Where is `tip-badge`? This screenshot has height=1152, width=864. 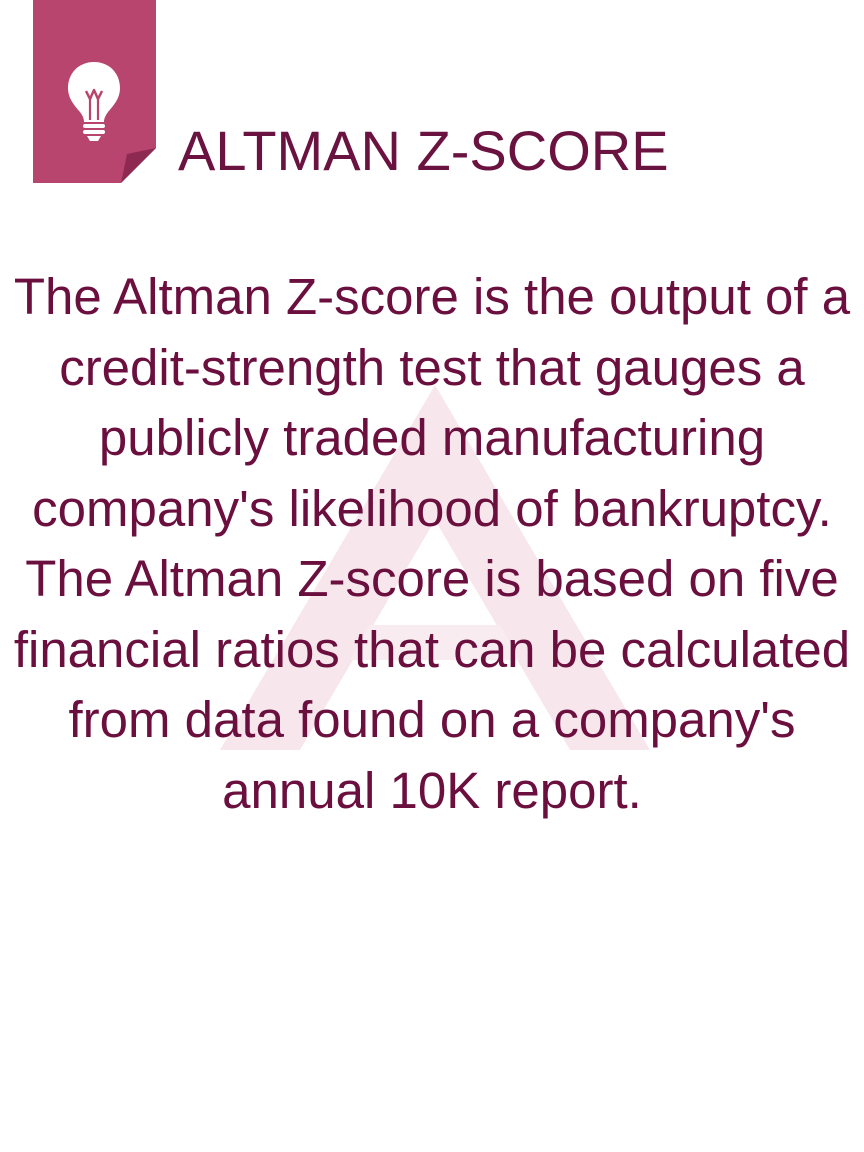 tip-badge is located at coordinates (94, 91).